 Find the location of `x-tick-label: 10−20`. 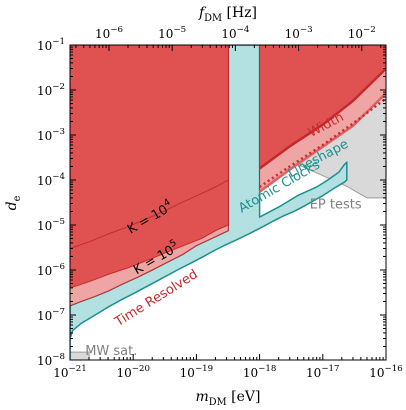

x-tick-label: 10−20 is located at coordinates (132, 372).